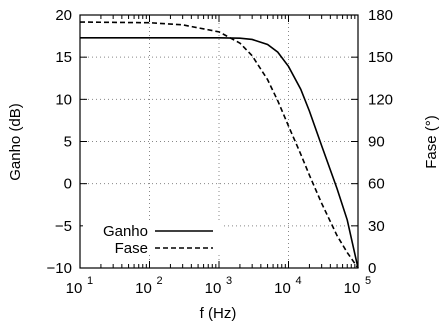 This screenshot has width=447, height=328. Describe the element at coordinates (298, 281) in the screenshot. I see `x-tick-exponent: 4` at that location.